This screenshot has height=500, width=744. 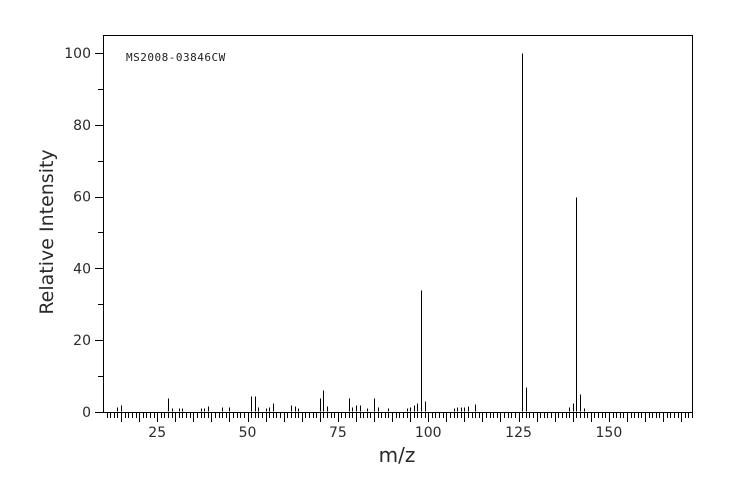 What do you see at coordinates (609, 433) in the screenshot?
I see `x-tick-label: 150` at bounding box center [609, 433].